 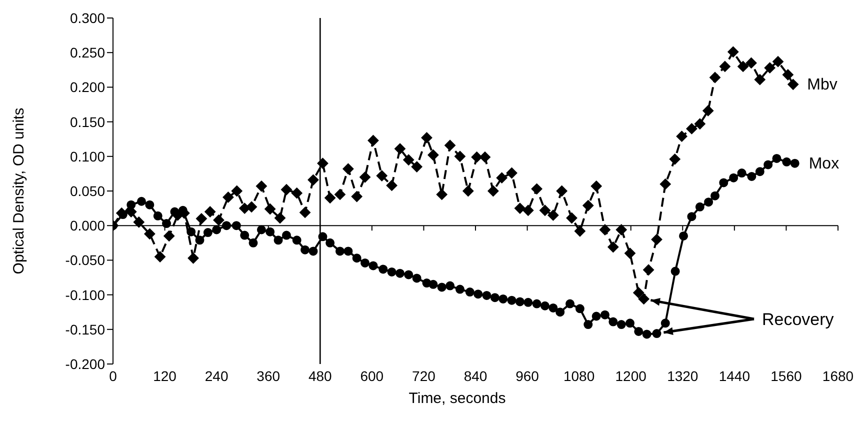 I want to click on y-tick-label: 0.300, so click(x=88, y=18).